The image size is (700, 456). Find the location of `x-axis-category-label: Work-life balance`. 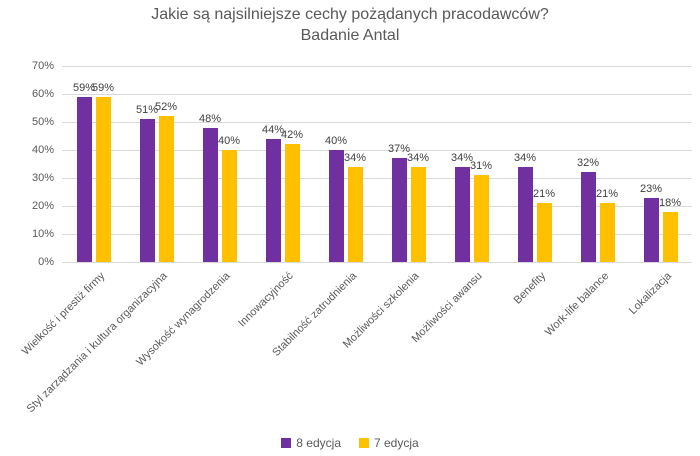

x-axis-category-label: Work-life balance is located at coordinates (576, 304).